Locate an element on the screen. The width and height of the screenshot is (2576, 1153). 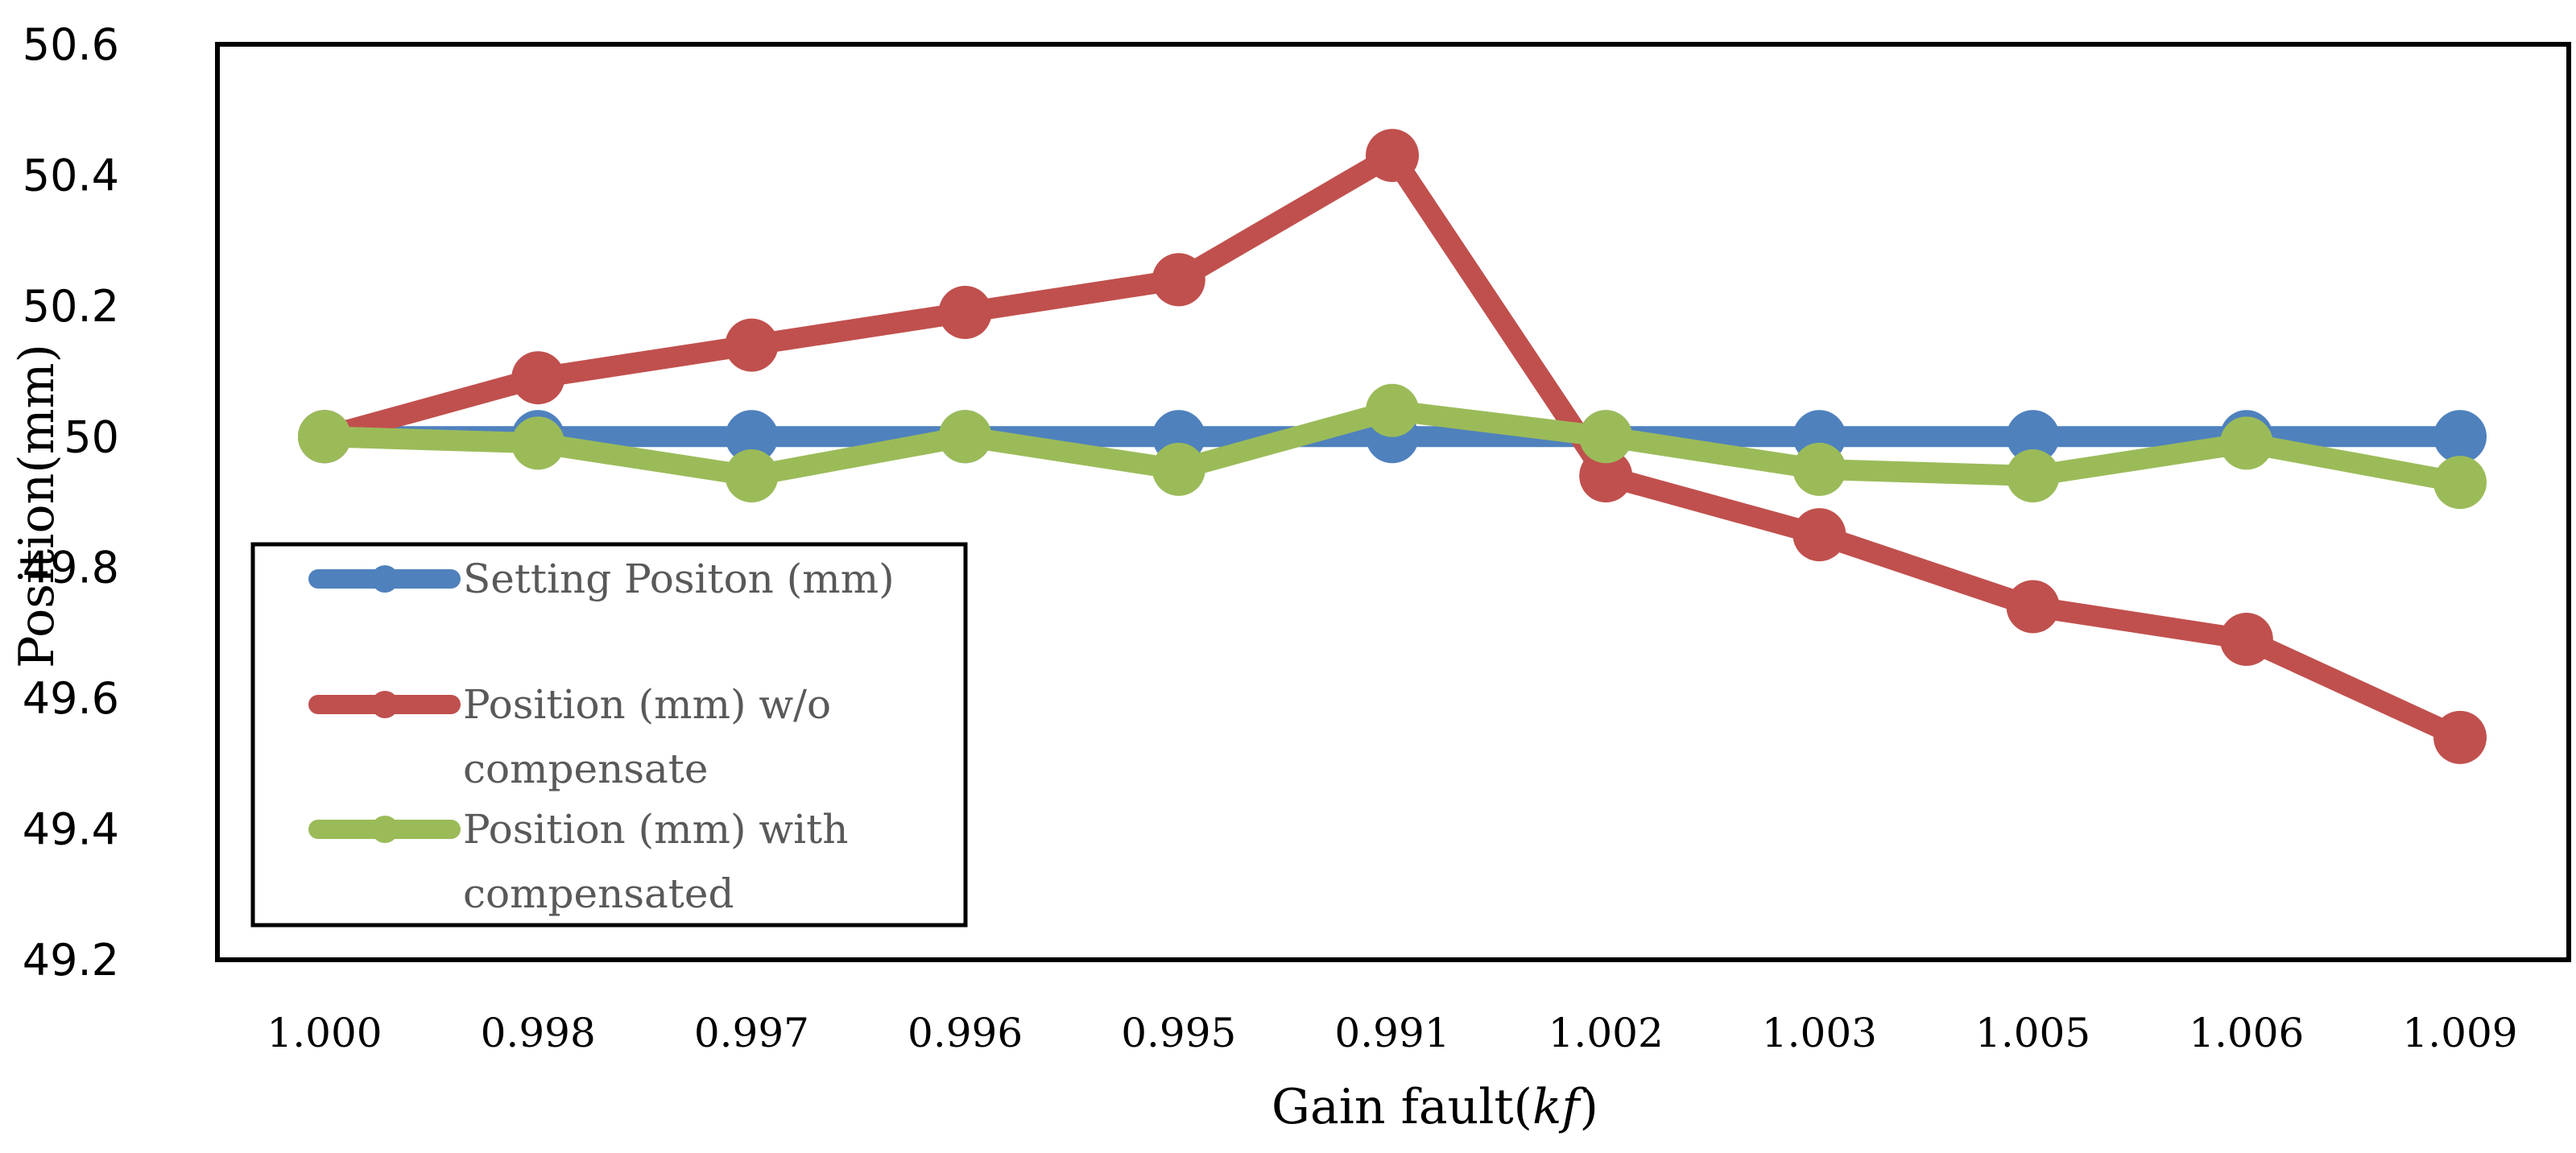
x-tick-label: 0.991 is located at coordinates (1391, 1033).